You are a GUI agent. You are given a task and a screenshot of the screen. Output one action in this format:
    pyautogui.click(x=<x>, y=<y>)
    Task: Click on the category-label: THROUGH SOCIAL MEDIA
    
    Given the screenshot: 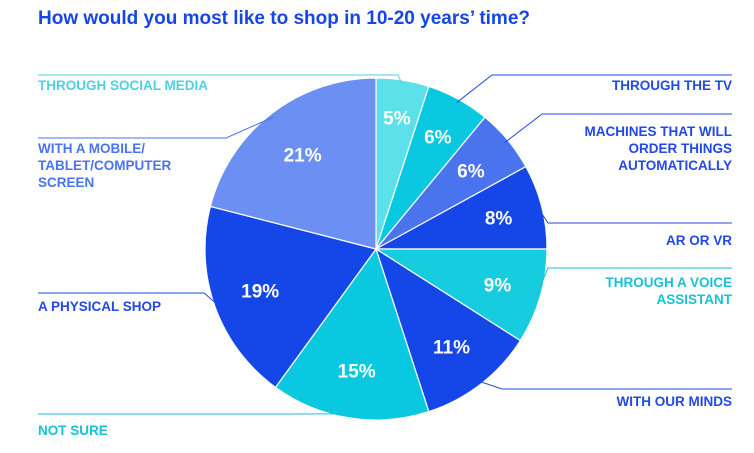 What is the action you would take?
    pyautogui.click(x=123, y=85)
    